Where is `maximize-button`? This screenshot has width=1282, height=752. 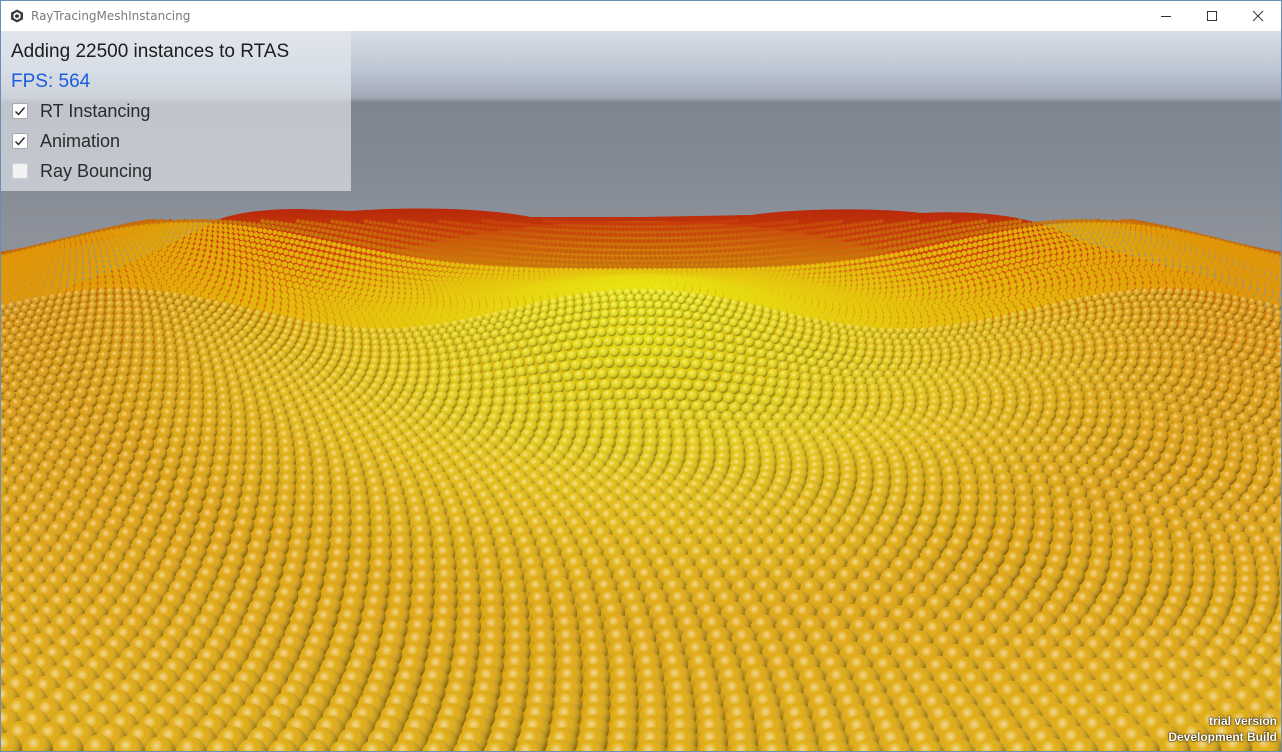
maximize-button is located at coordinates (1212, 16).